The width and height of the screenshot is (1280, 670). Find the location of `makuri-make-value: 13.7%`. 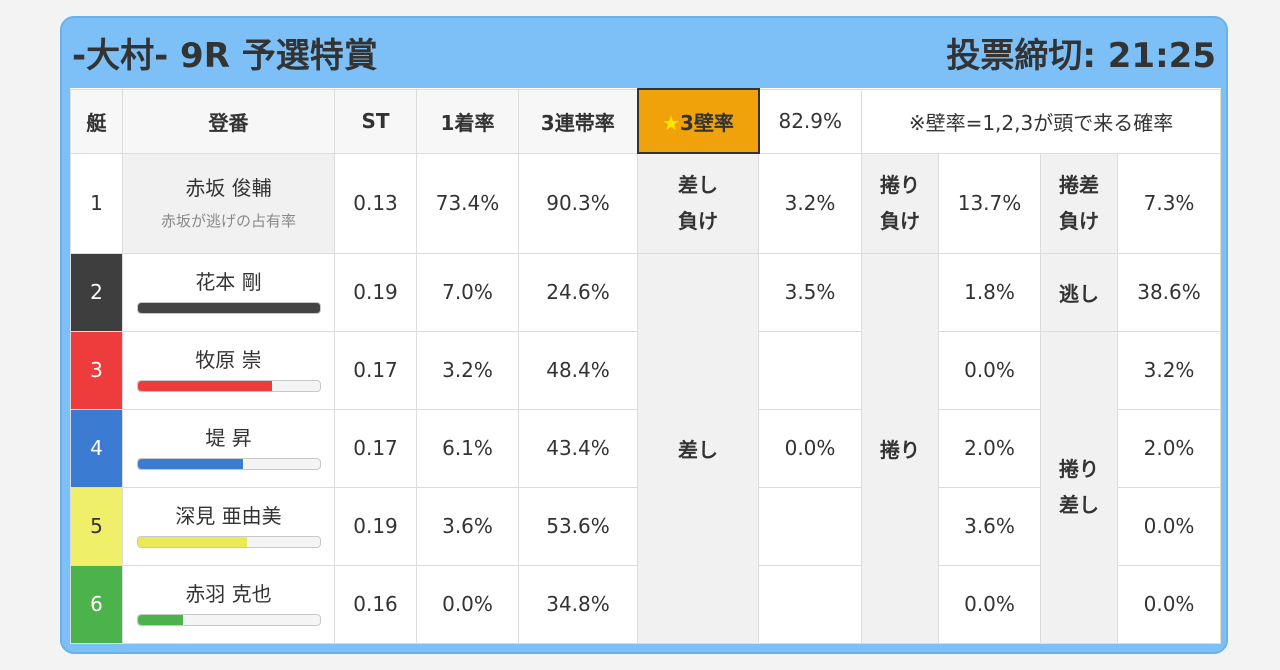

makuri-make-value: 13.7% is located at coordinates (989, 203).